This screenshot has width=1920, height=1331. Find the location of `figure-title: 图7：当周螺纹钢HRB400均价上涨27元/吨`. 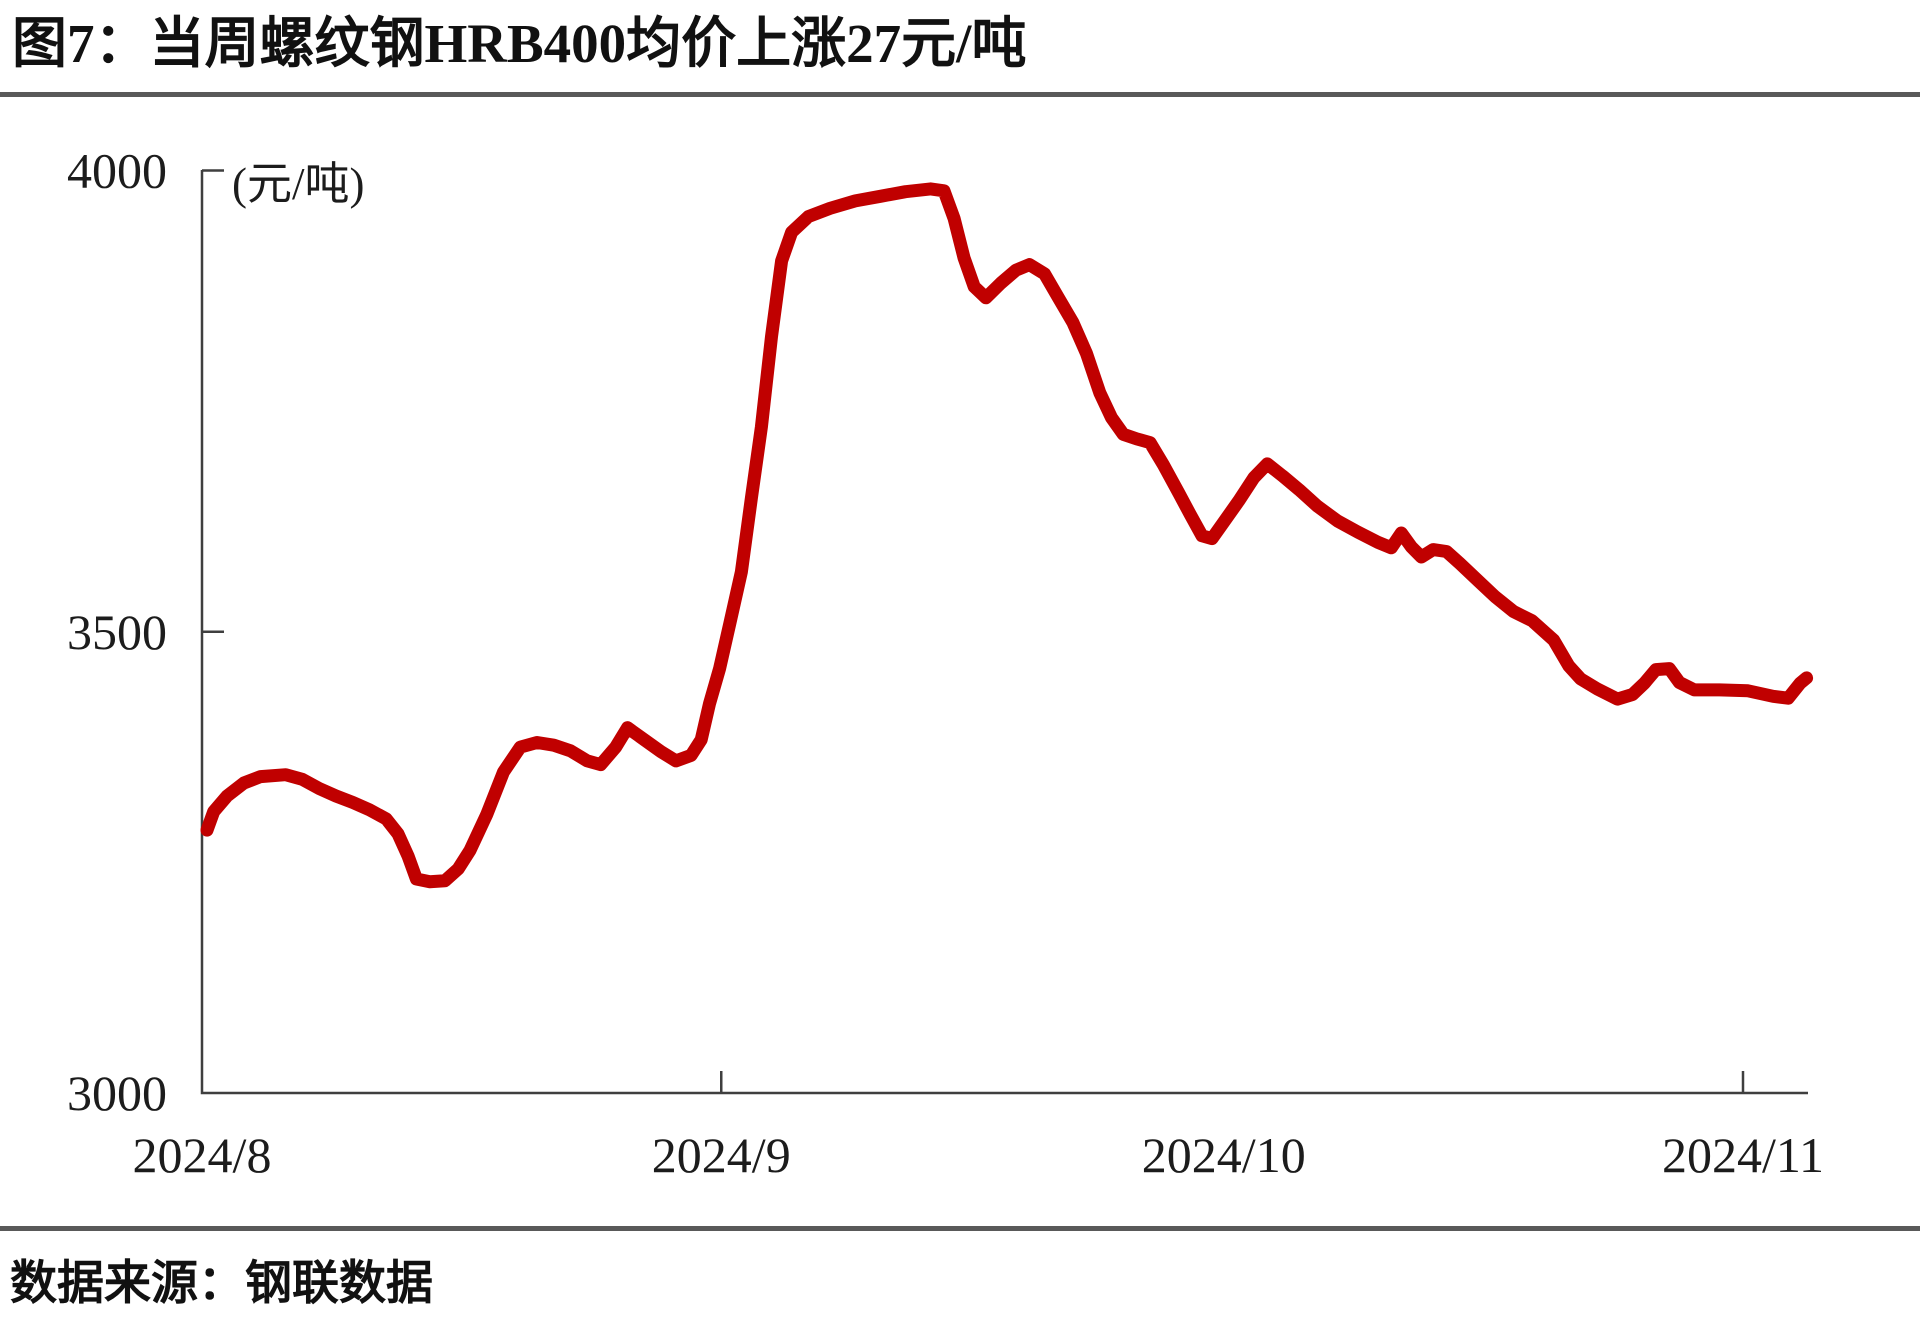

figure-title: 图7：当周螺纹钢HRB400均价上涨27元/吨 is located at coordinates (519, 43).